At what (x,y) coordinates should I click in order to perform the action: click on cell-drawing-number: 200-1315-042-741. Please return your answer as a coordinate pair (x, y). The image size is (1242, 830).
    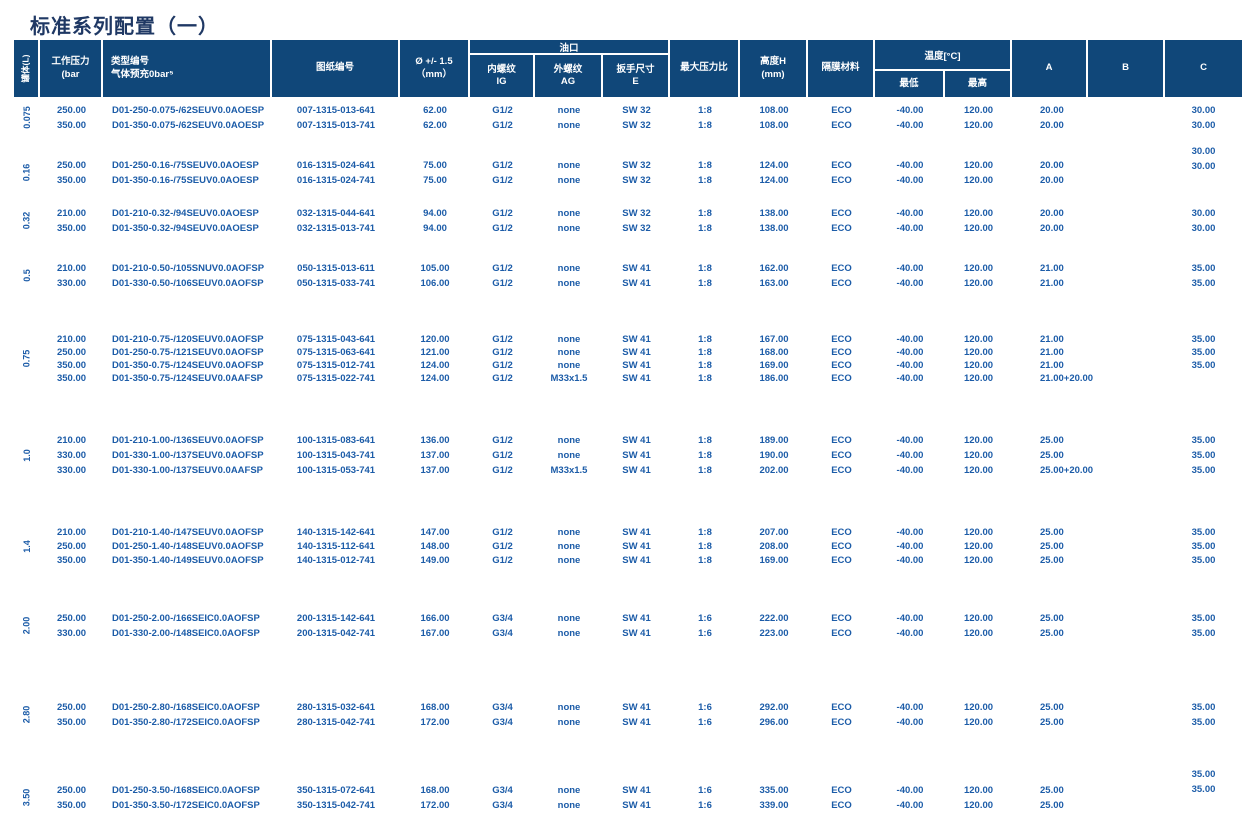
    Looking at the image, I should click on (336, 633).